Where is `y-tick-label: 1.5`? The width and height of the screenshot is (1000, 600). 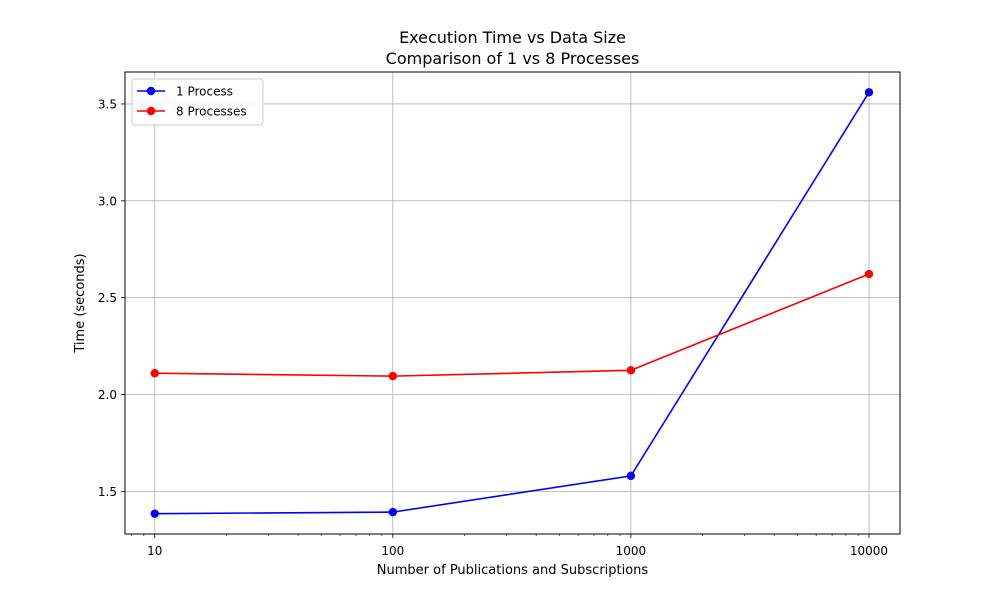 y-tick-label: 1.5 is located at coordinates (107, 492).